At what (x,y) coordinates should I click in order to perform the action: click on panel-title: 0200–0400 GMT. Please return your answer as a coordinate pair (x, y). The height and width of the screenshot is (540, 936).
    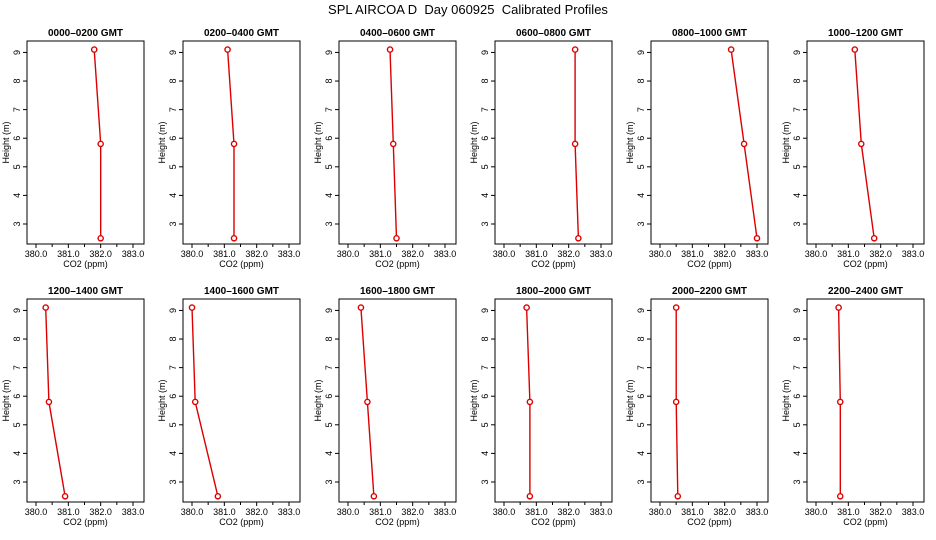
    Looking at the image, I should click on (241, 33).